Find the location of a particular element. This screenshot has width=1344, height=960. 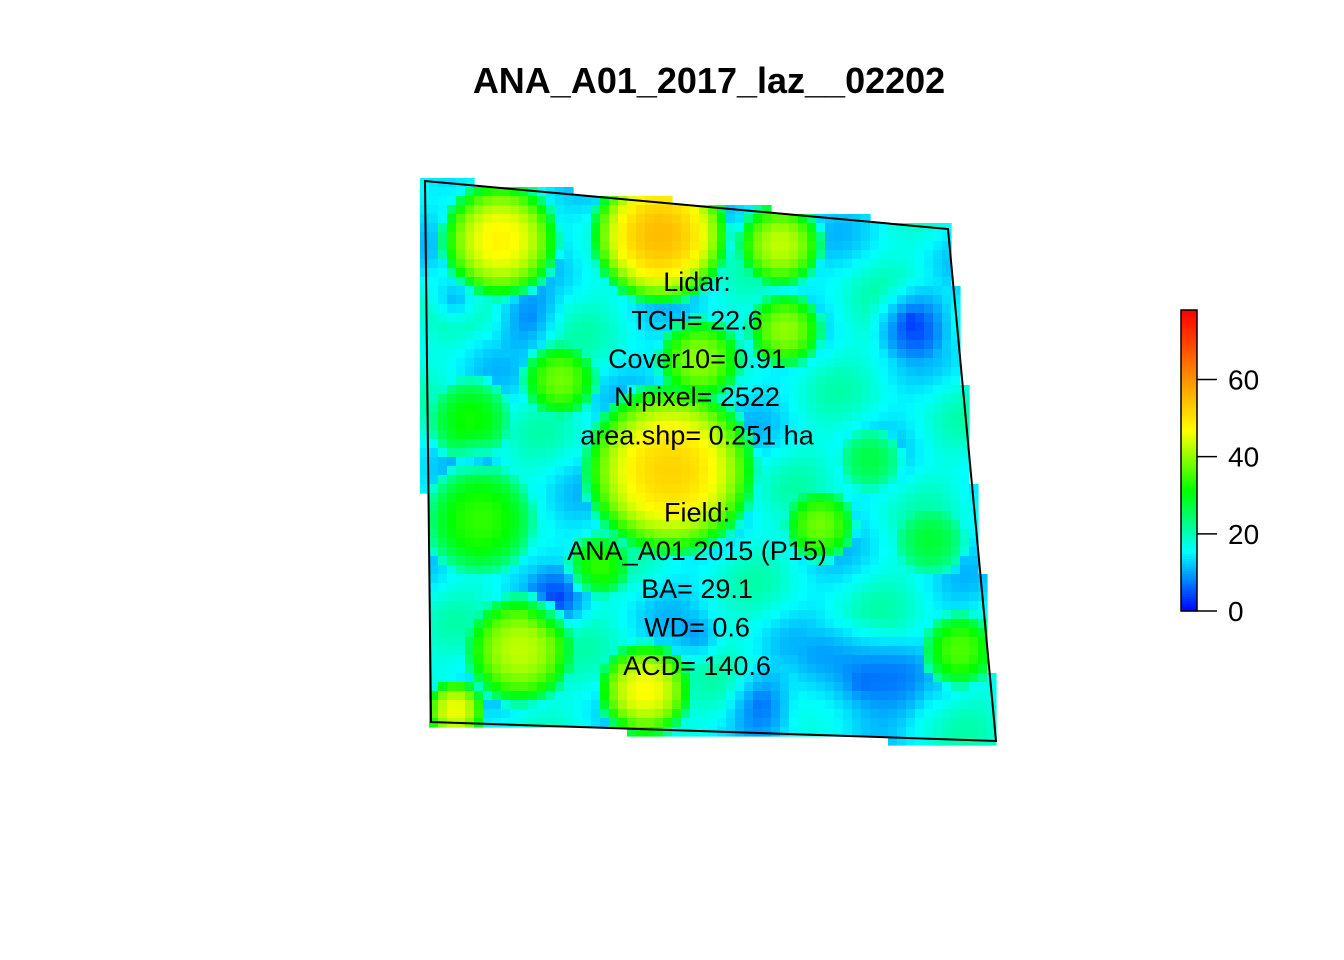

annotation-line: N.pixel= 2522 is located at coordinates (697, 397).